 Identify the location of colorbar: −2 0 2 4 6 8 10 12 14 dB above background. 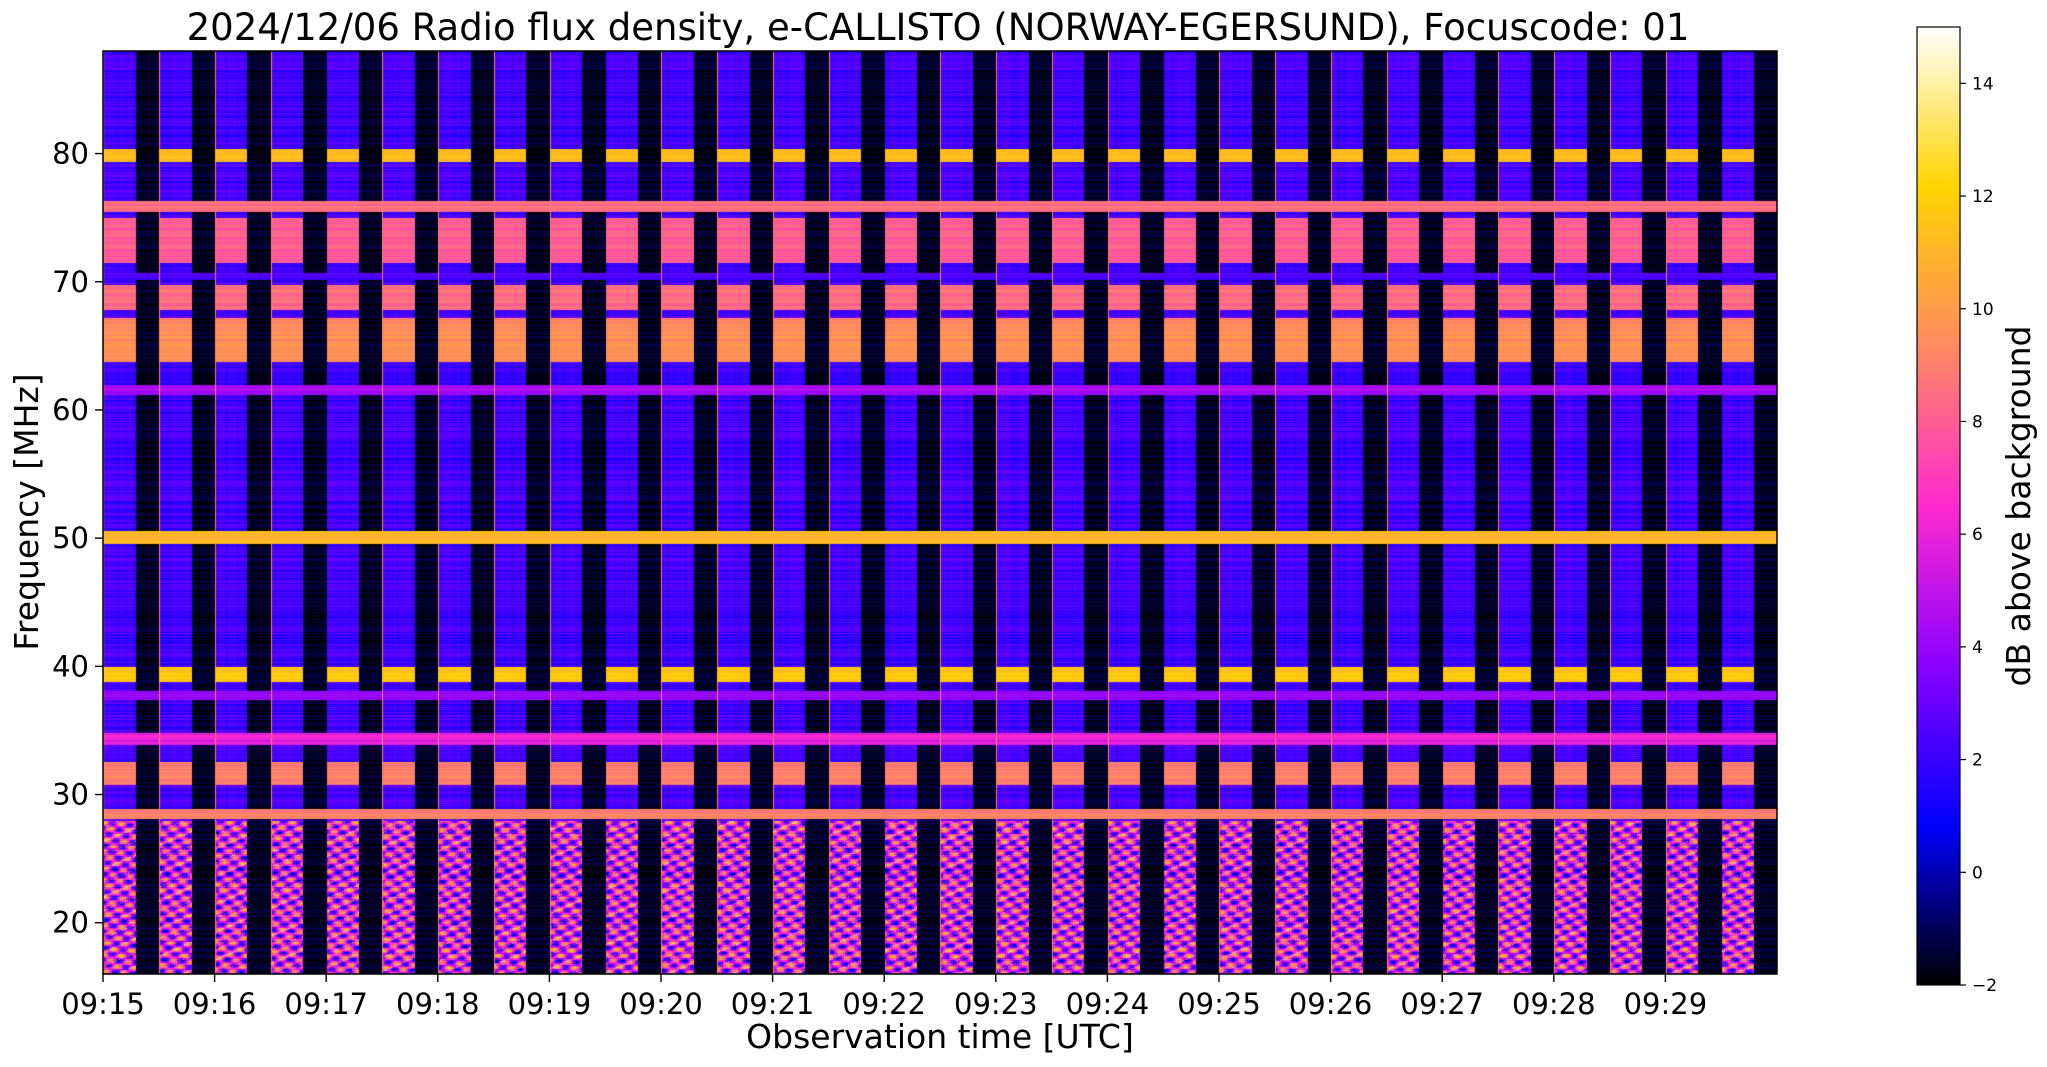
(1977, 511).